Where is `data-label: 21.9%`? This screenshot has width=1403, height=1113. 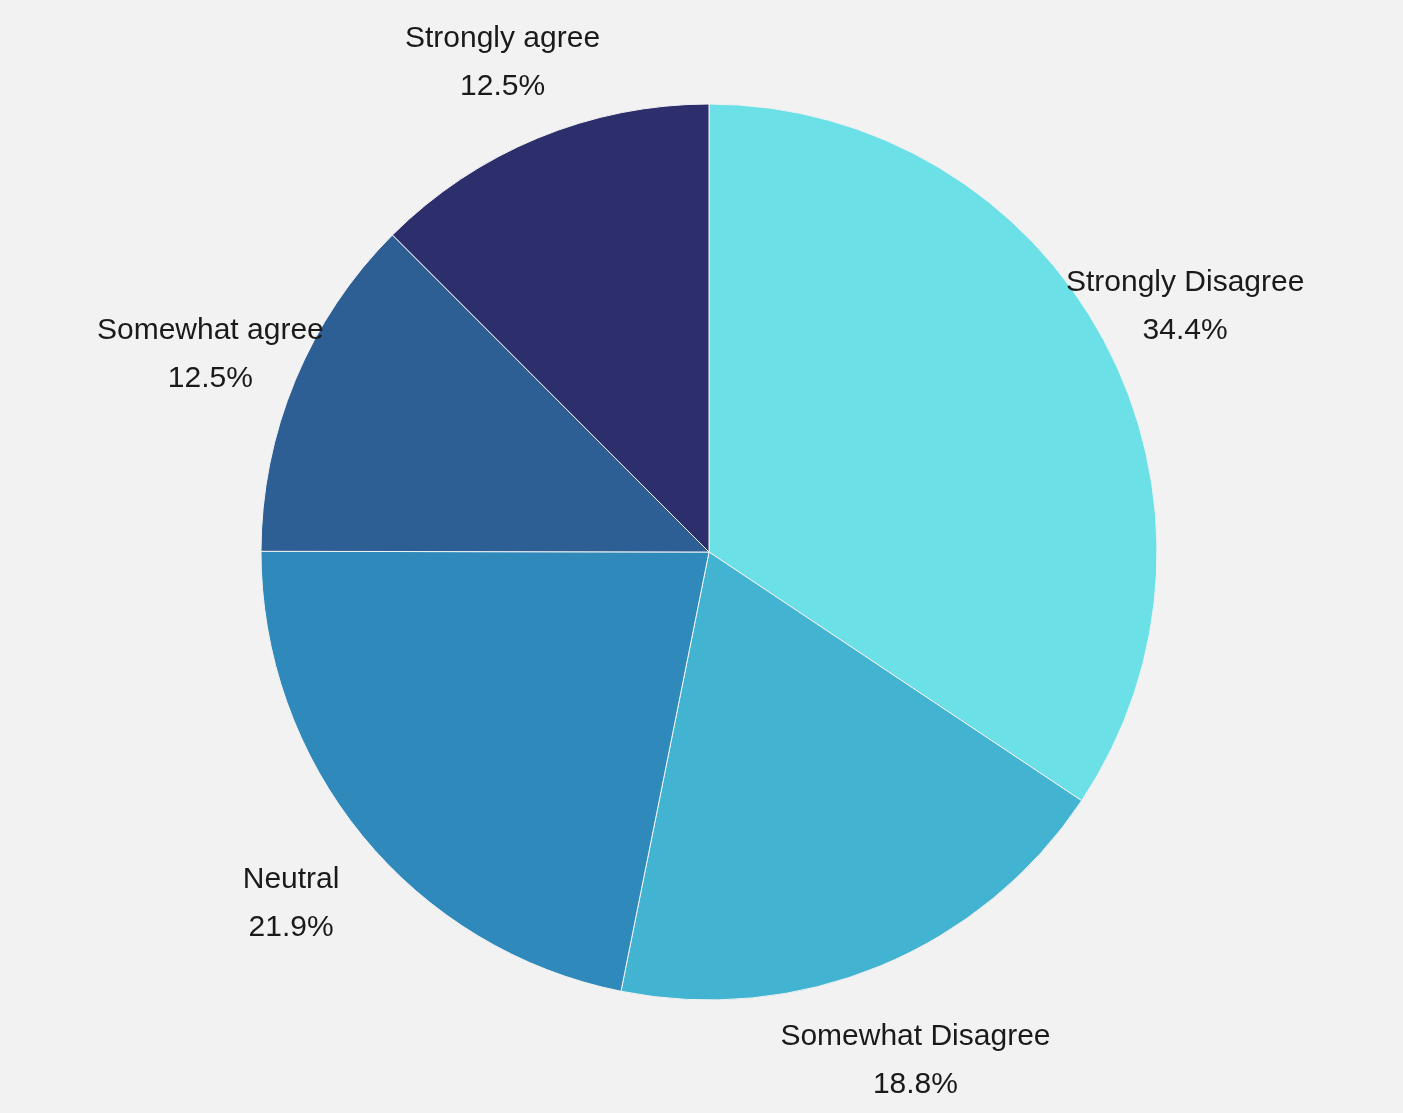 data-label: 21.9% is located at coordinates (291, 925).